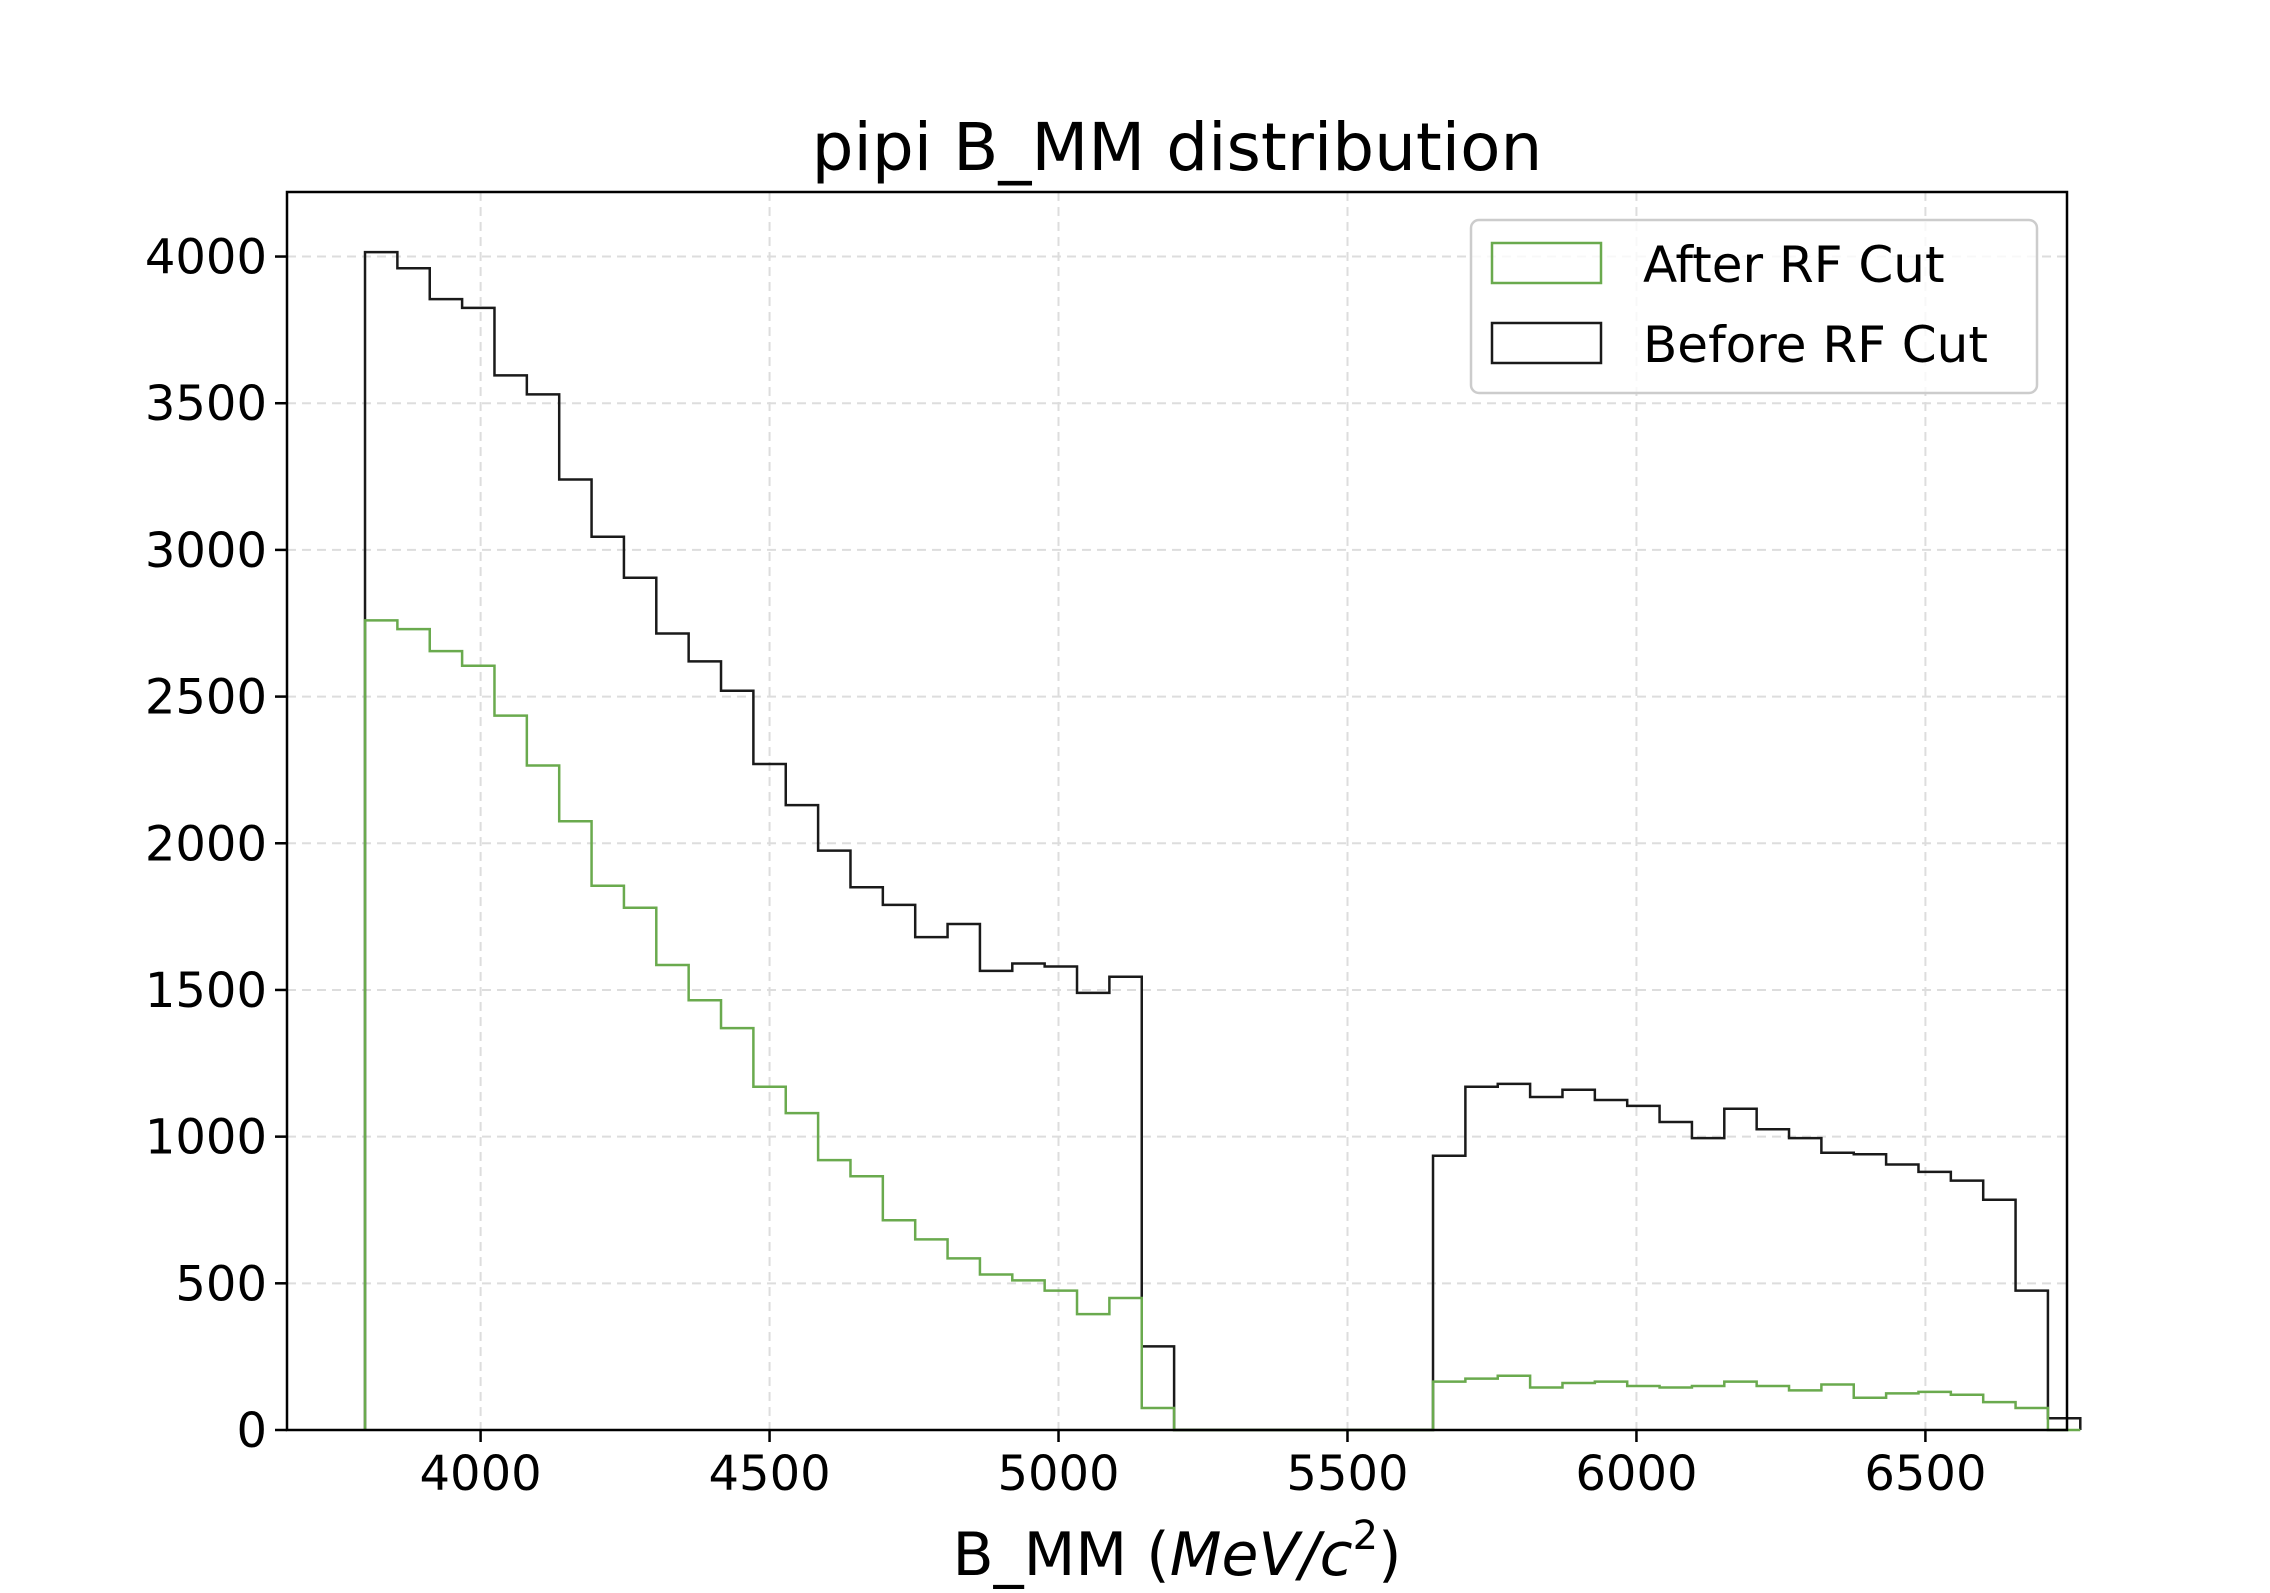 The height and width of the screenshot is (1593, 2270). I want to click on legend-label-before-rf-cut: Before RF Cut, so click(1815, 345).